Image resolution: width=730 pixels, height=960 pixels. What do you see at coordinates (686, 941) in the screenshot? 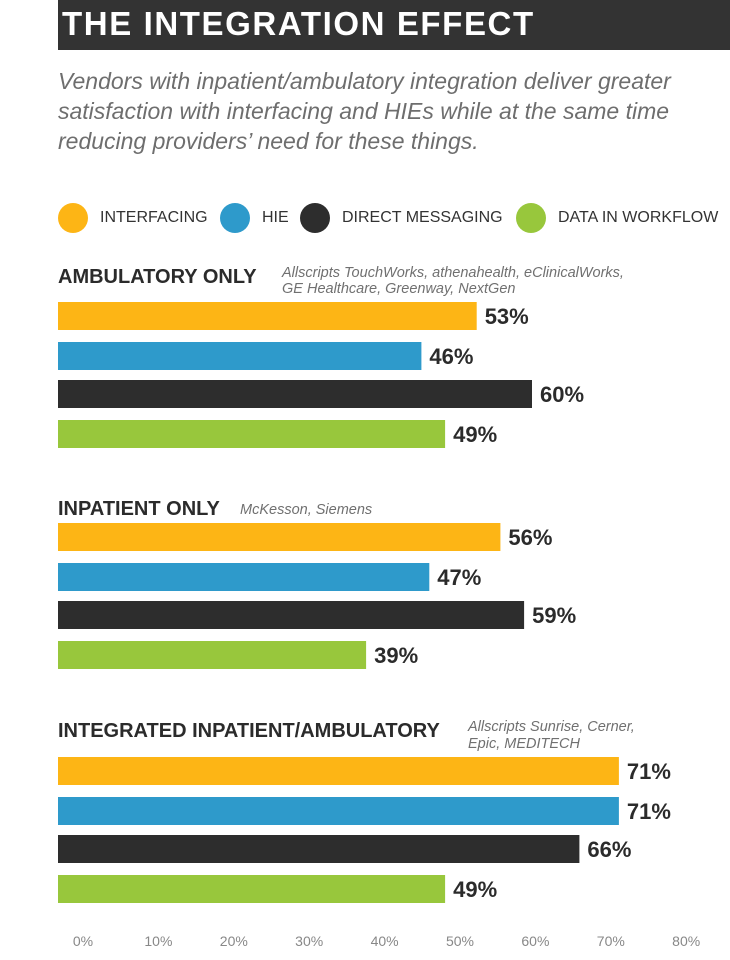
I see `x-tick-label: 80%` at bounding box center [686, 941].